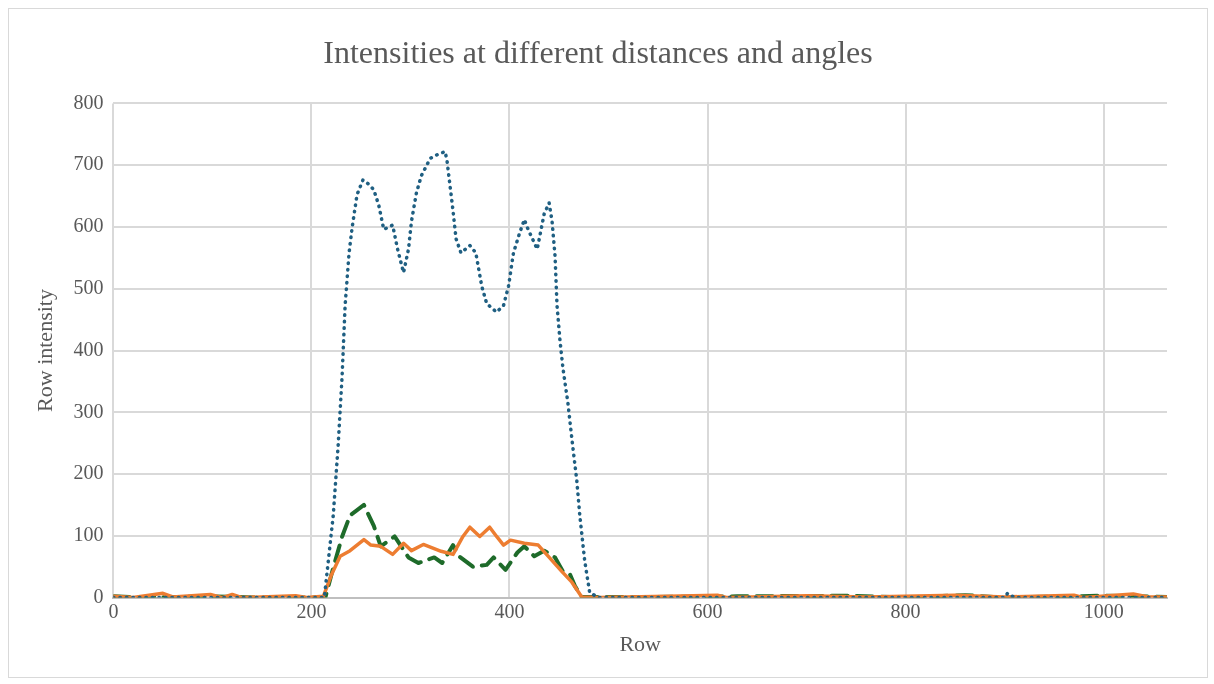 The height and width of the screenshot is (684, 1214). Describe the element at coordinates (113, 610) in the screenshot. I see `x-tick-label: 0` at that location.